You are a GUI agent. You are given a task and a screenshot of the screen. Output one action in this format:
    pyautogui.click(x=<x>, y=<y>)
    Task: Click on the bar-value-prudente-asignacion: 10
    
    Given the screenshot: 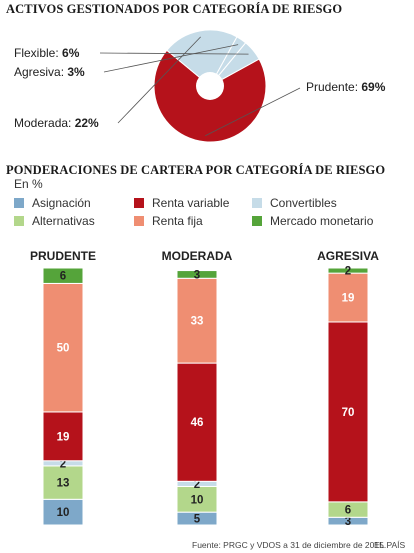 What is the action you would take?
    pyautogui.click(x=63, y=513)
    